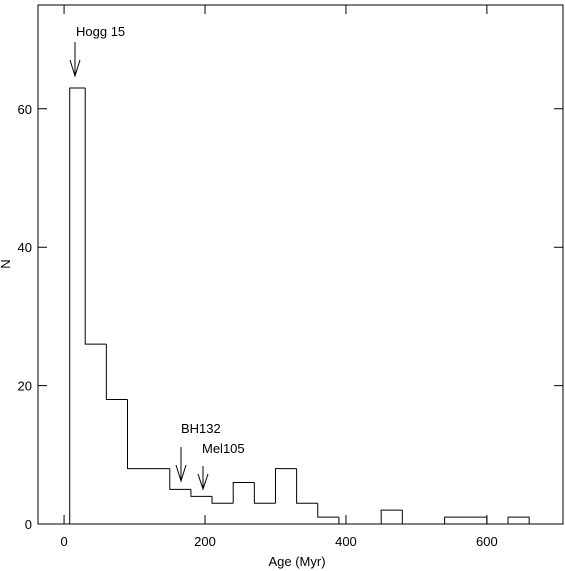  I want to click on annotation-hogg: Hogg 15, so click(97, 51).